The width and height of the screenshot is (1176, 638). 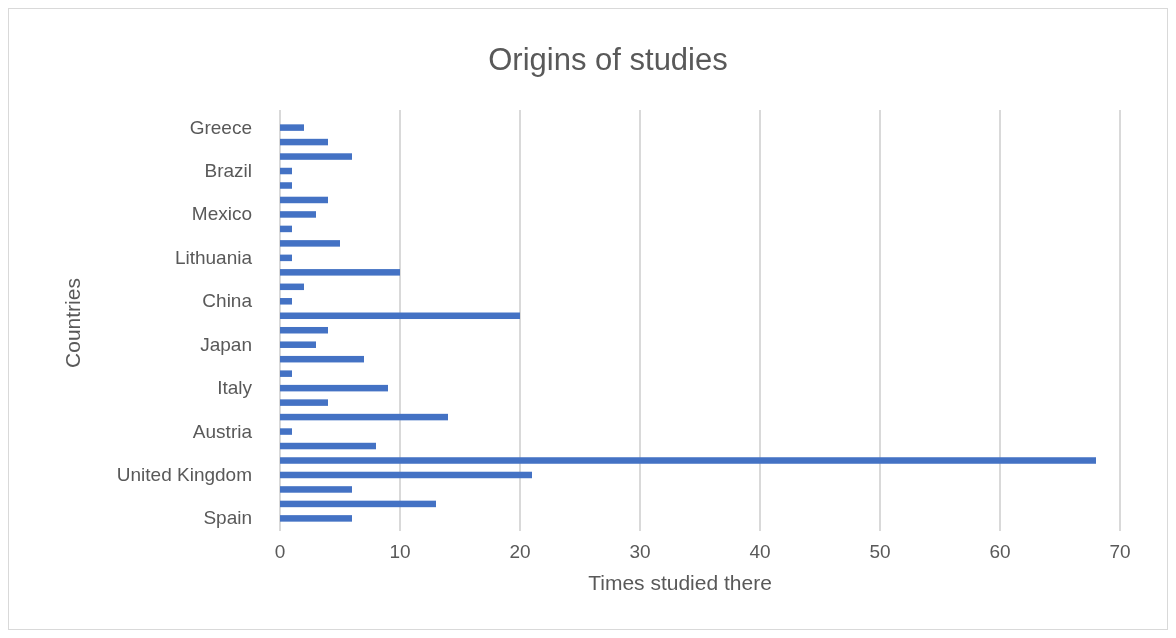 I want to click on x-axis-title: Times studied there, so click(x=680, y=582).